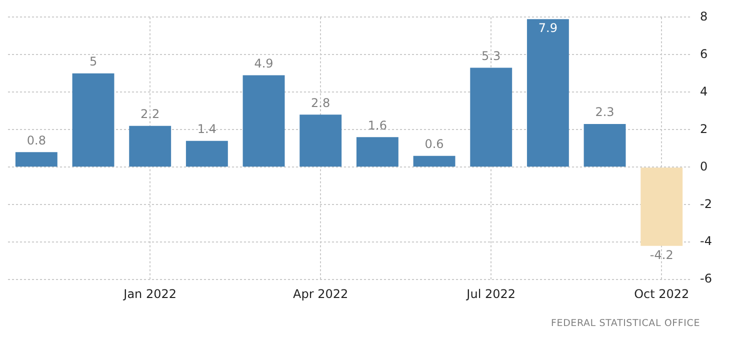 This screenshot has width=730, height=340. What do you see at coordinates (206, 129) in the screenshot?
I see `data-label: 1.4` at bounding box center [206, 129].